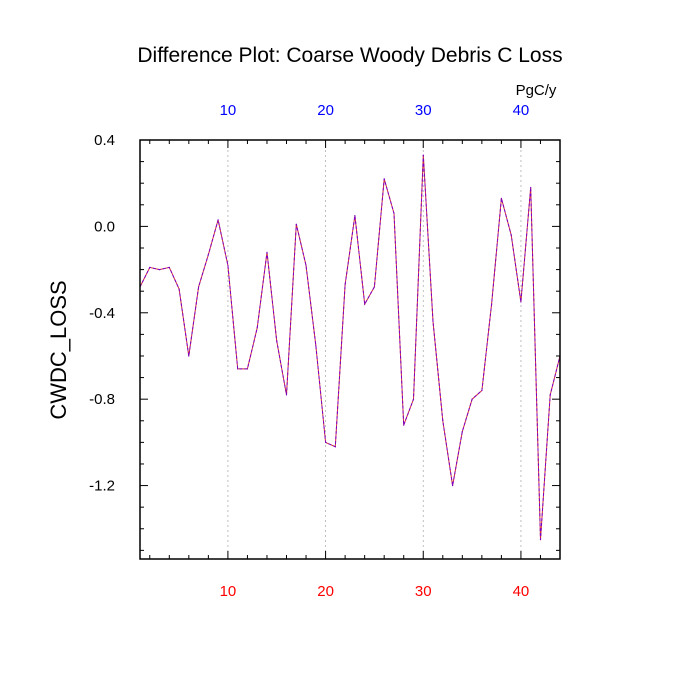 This screenshot has height=700, width=700. Describe the element at coordinates (228, 591) in the screenshot. I see `x-tick-label-bottom: 10` at that location.